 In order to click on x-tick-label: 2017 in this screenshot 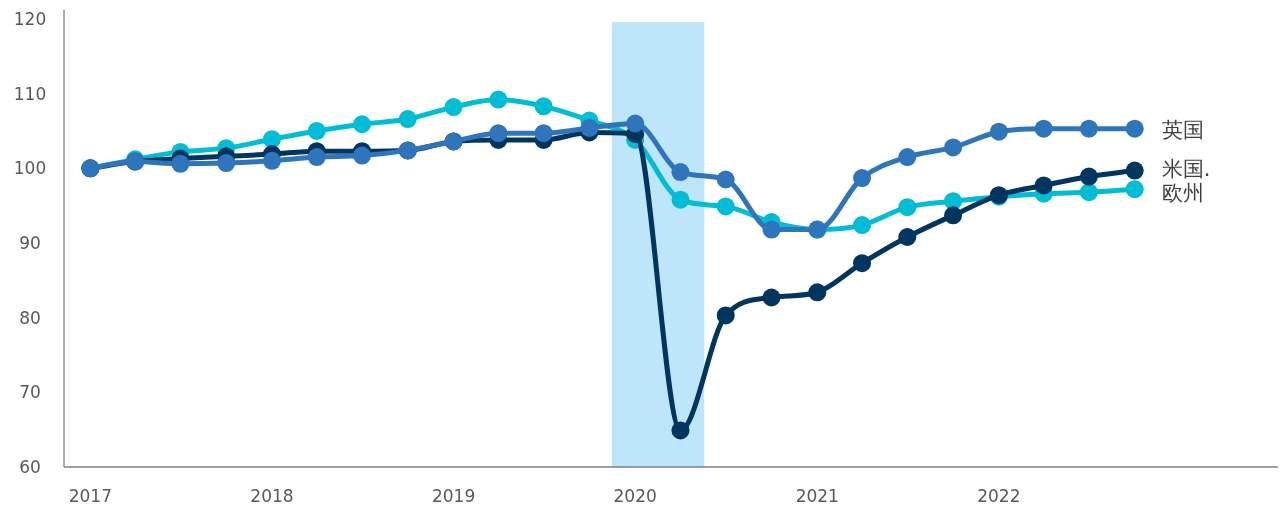, I will do `click(90, 496)`.